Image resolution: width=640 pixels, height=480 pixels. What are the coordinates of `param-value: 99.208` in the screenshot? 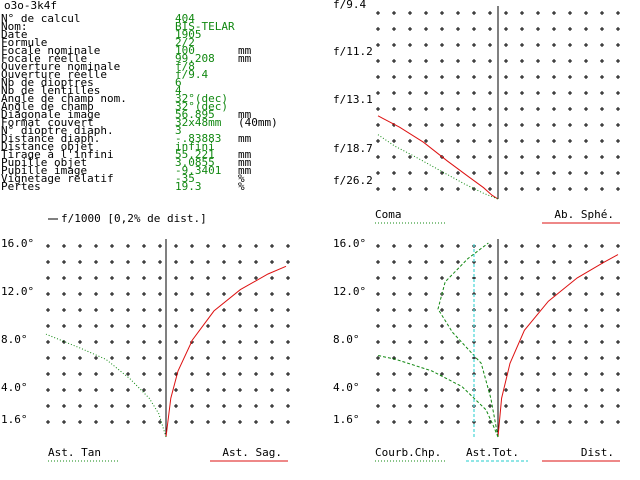 It's located at (195, 58).